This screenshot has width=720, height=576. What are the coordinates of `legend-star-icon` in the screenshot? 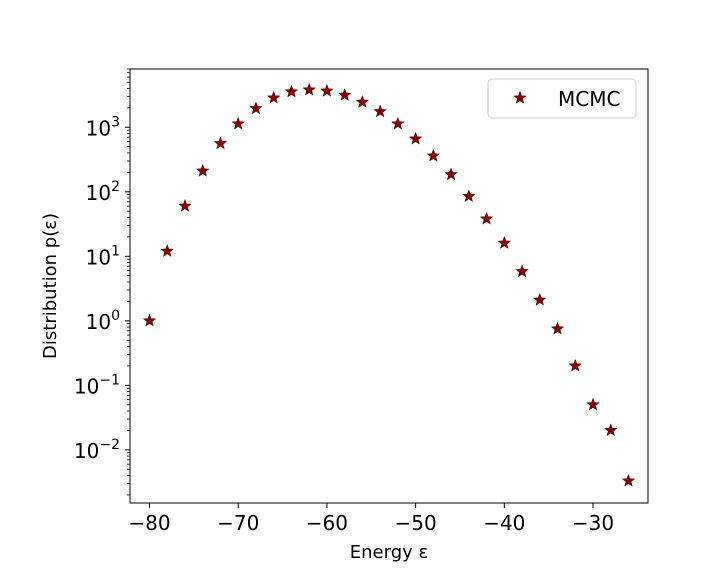 It's located at (520, 97).